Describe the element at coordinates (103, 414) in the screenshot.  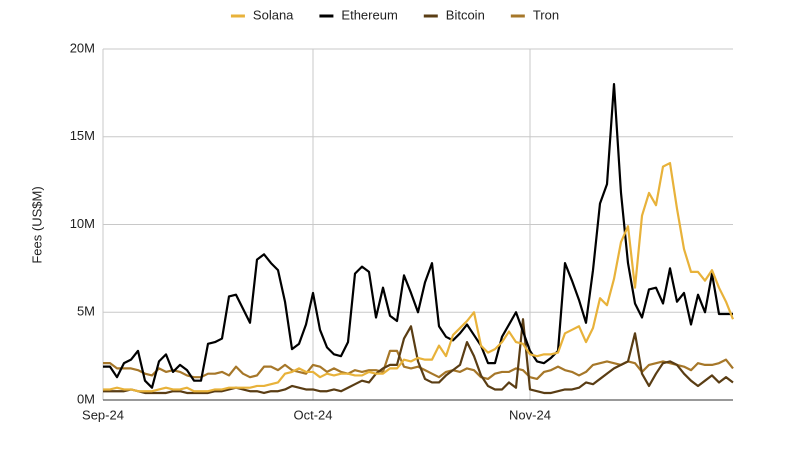
I see `x-tick-label: Sep-24` at that location.